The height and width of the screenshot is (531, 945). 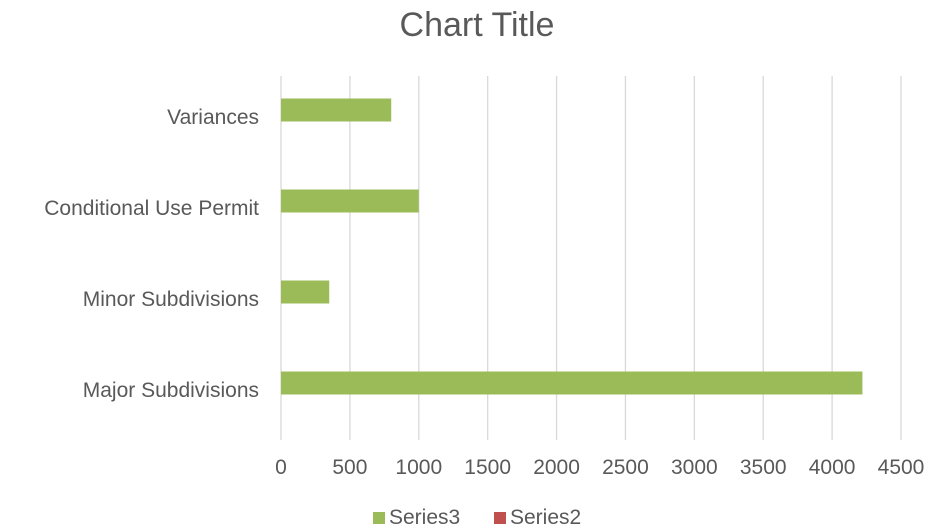 I want to click on legend: Series3 Series2, so click(x=477, y=517).